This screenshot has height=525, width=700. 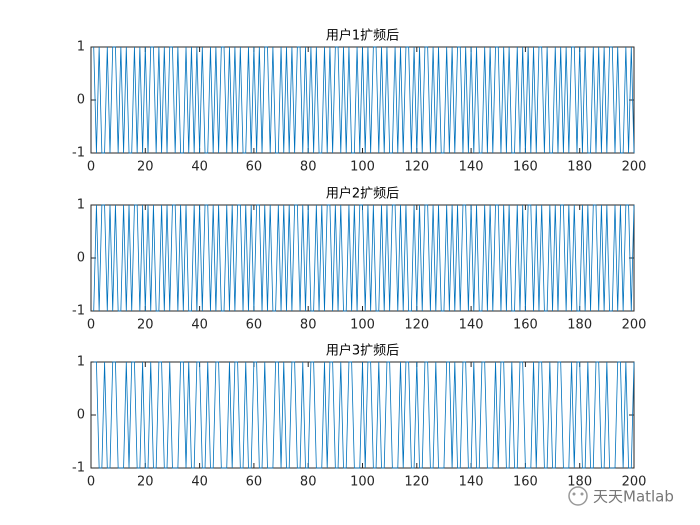 What do you see at coordinates (362, 351) in the screenshot?
I see `subplot-title: 用户3扩频后` at bounding box center [362, 351].